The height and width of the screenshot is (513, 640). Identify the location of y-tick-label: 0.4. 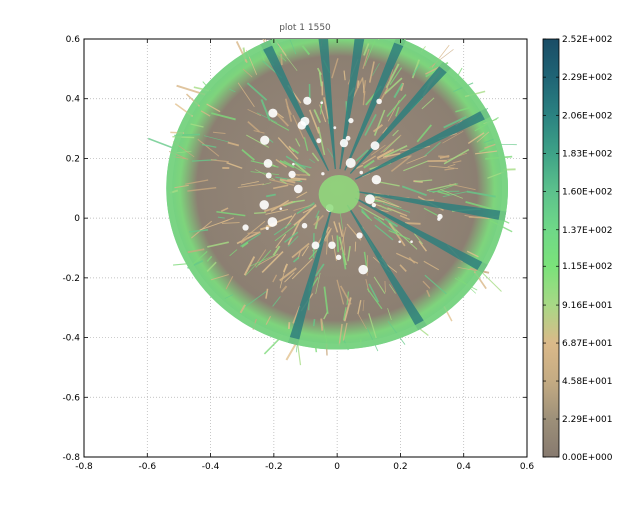
(73, 100).